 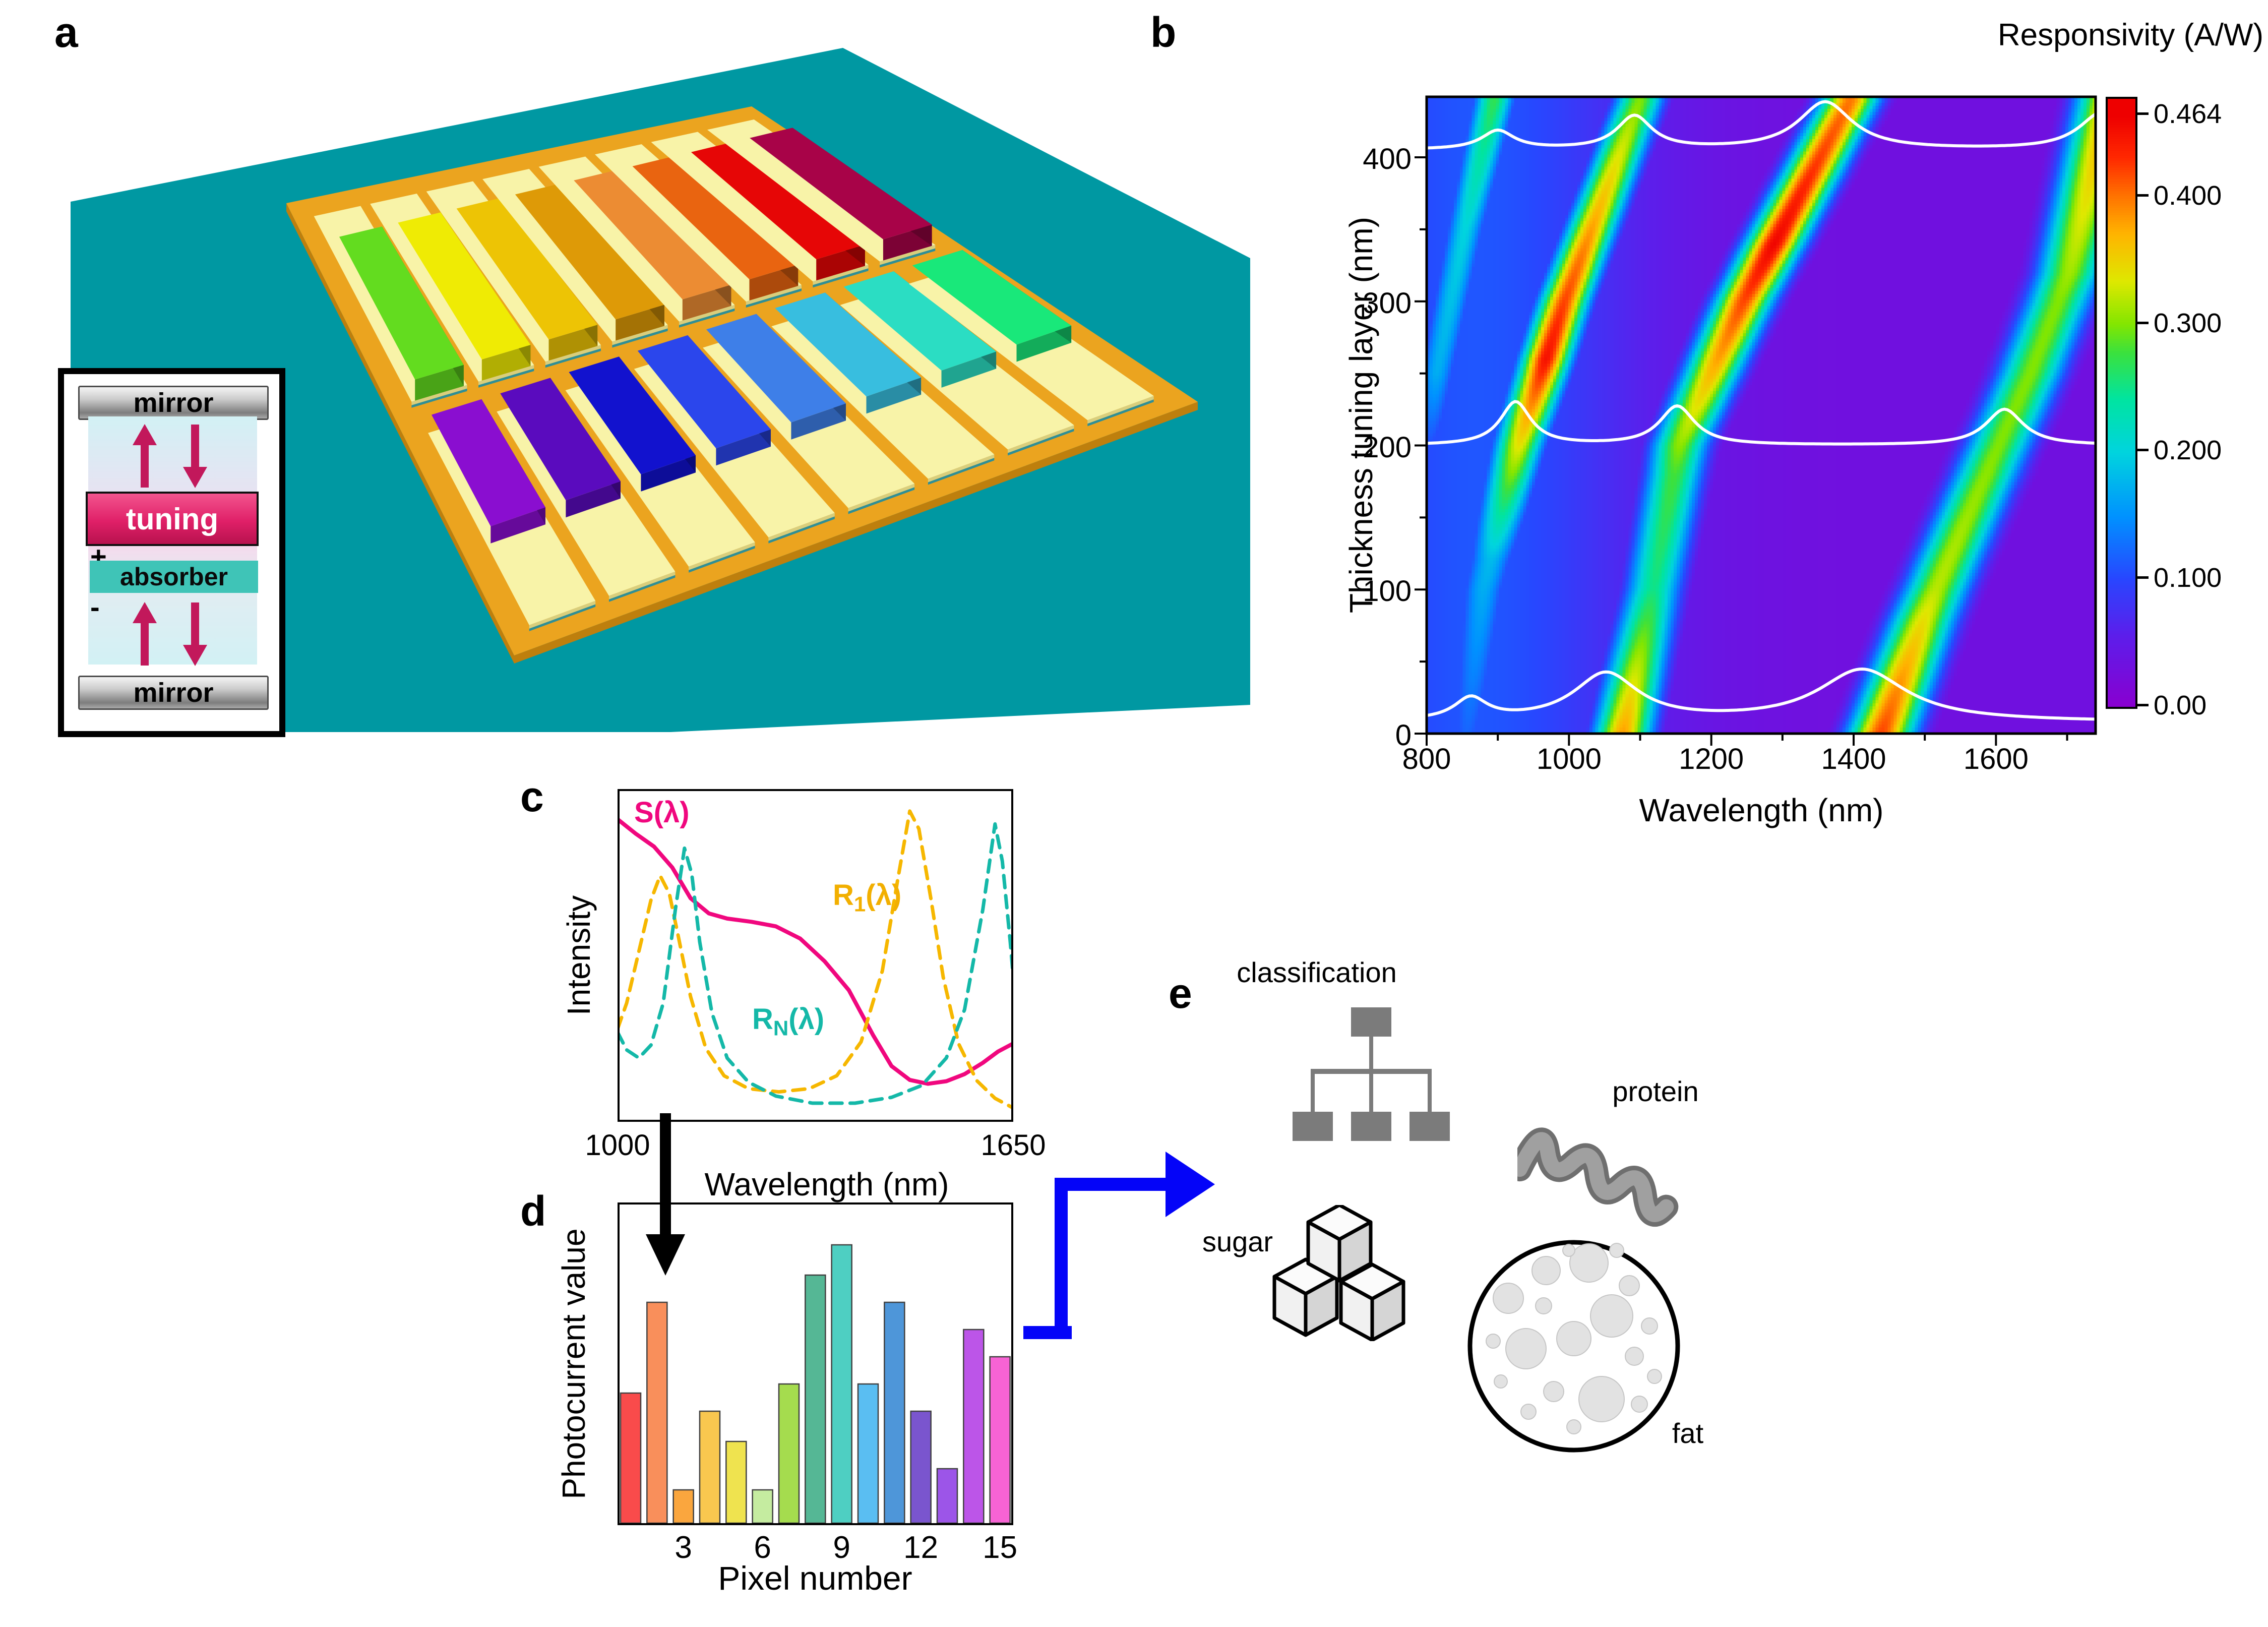 What do you see at coordinates (1711, 759) in the screenshot?
I see `heatmap-x-tick-label: 1200` at bounding box center [1711, 759].